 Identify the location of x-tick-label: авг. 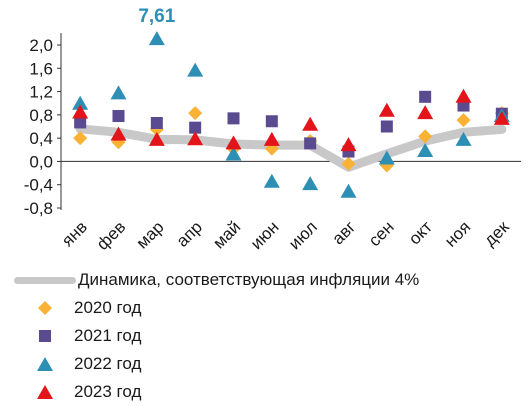
(343, 232).